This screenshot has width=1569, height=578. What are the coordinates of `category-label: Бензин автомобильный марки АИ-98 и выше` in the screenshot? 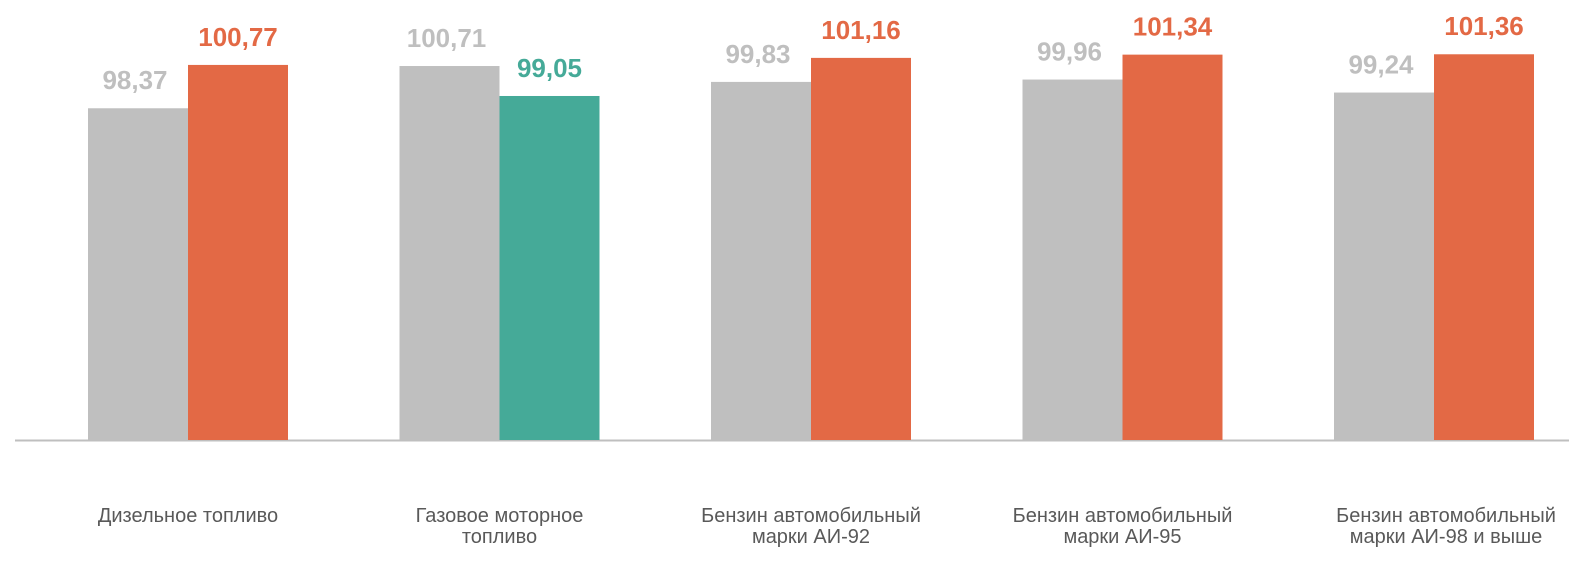 It's located at (1446, 526).